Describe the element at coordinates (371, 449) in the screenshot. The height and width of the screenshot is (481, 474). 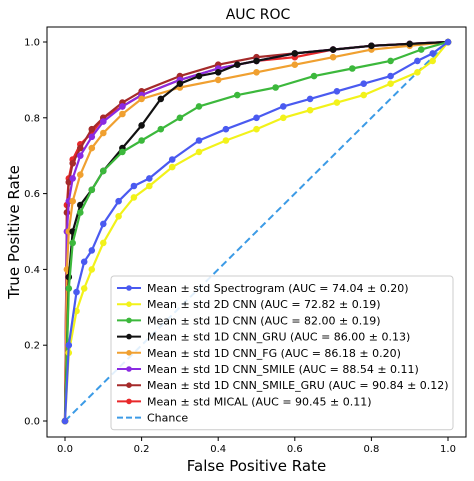
I see `x-tick-label: 0.8` at that location.